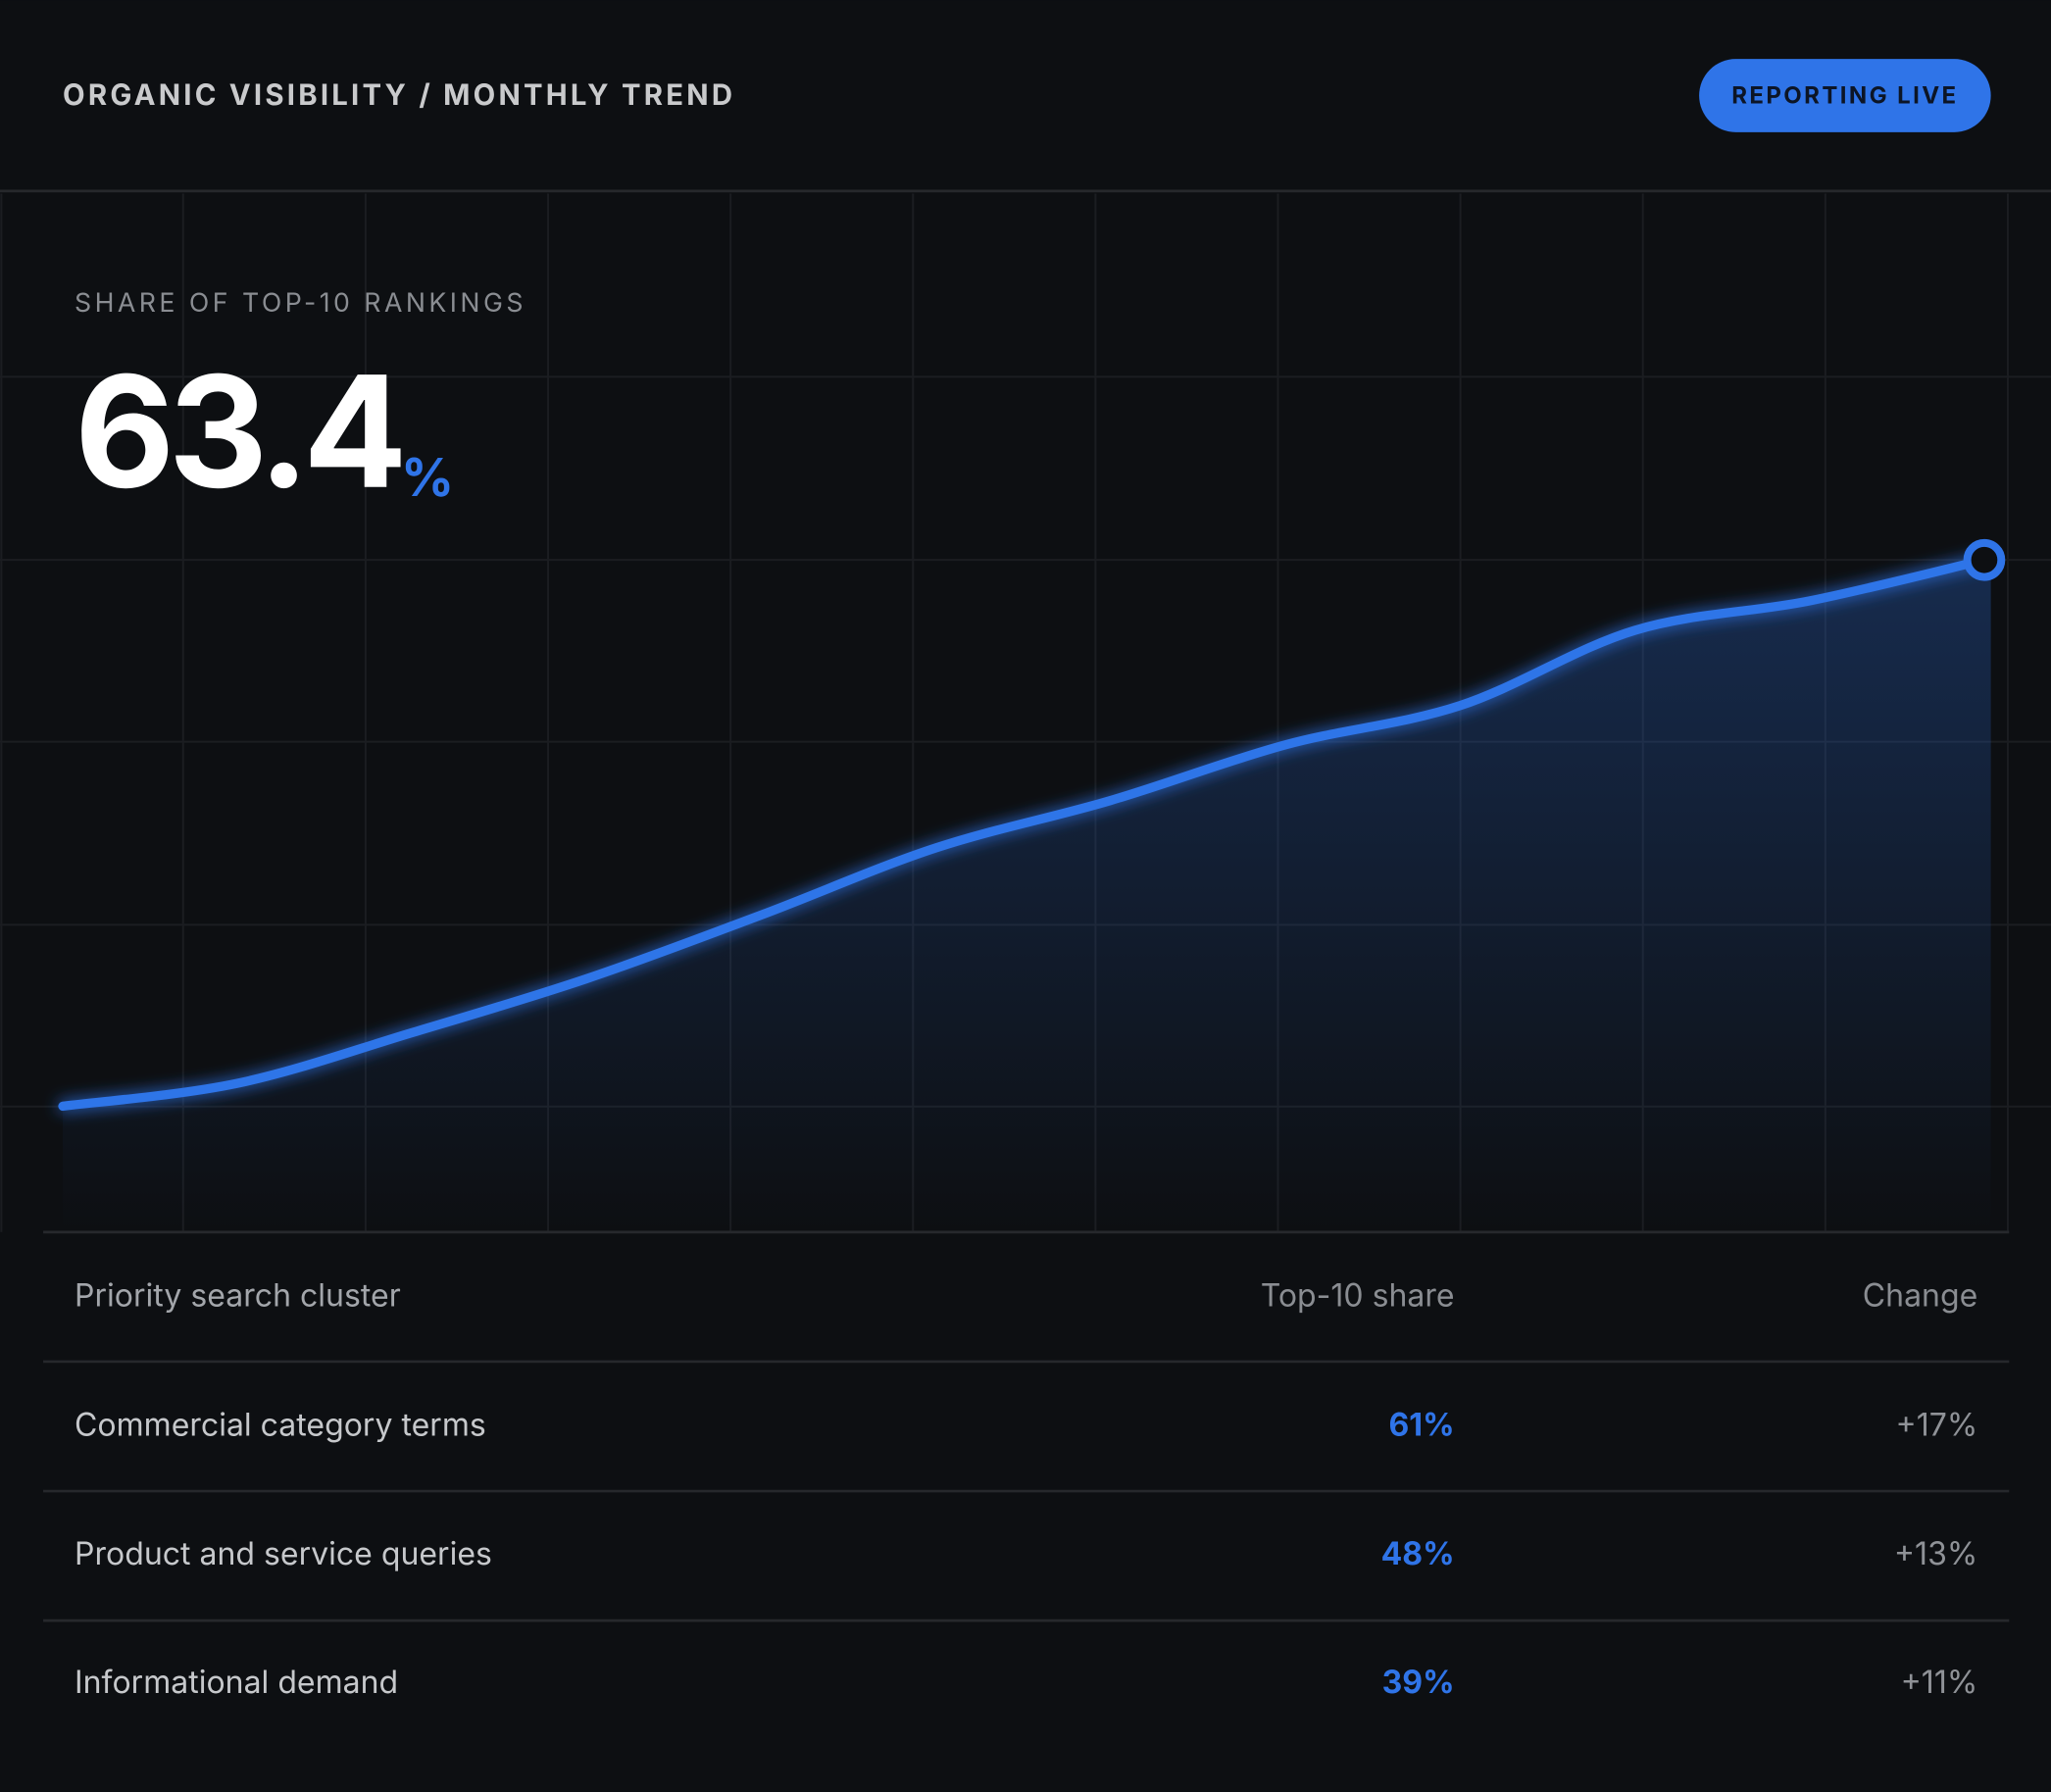 The image size is (2051, 1792). Describe the element at coordinates (301, 303) in the screenshot. I see `hero-label: SHARE OF TOP-10 RANKINGS` at that location.